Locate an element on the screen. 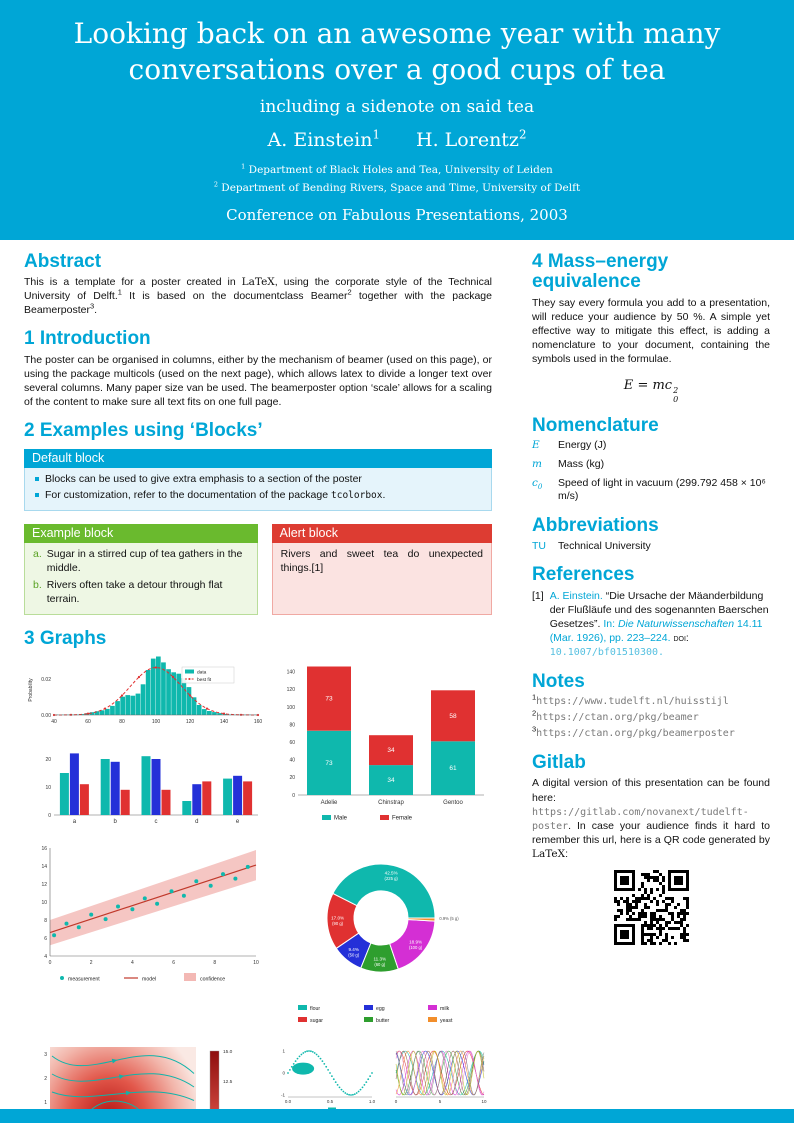 Image resolution: width=794 pixels, height=1123 pixels. nomenclature-heading: Nomenclature is located at coordinates (595, 425).